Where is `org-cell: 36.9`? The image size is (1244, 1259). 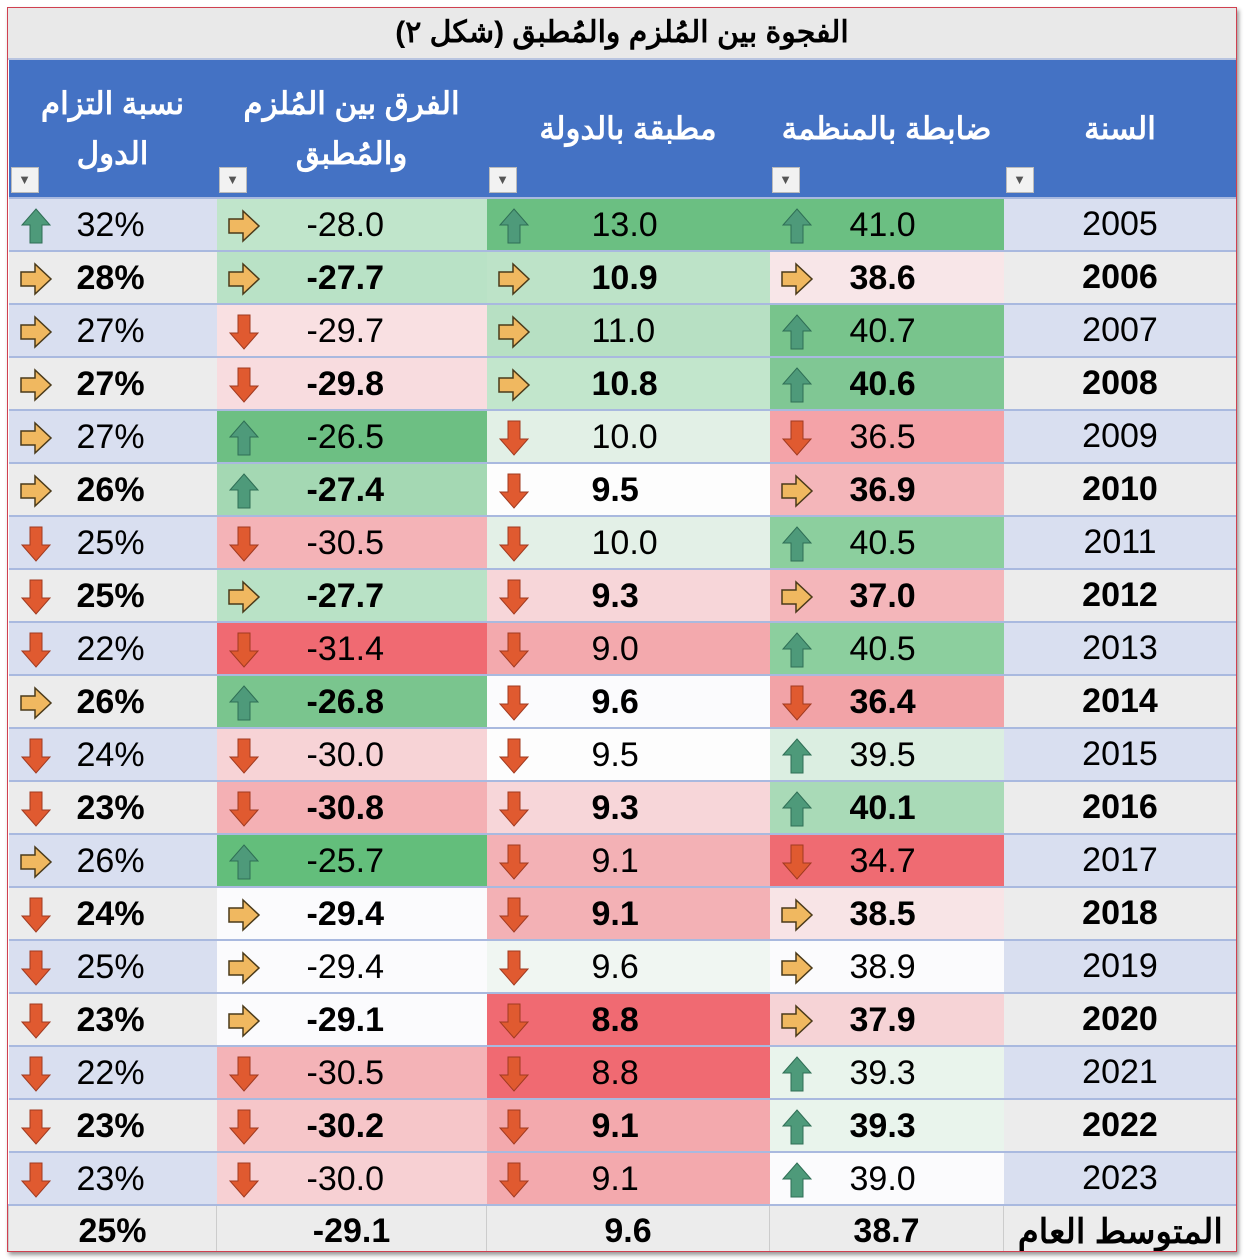 org-cell: 36.9 is located at coordinates (886, 489).